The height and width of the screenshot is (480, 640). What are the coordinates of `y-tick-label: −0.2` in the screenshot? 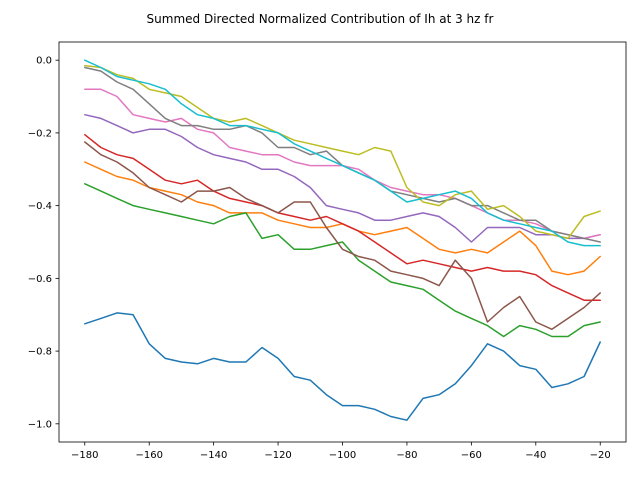 It's located at (40, 133).